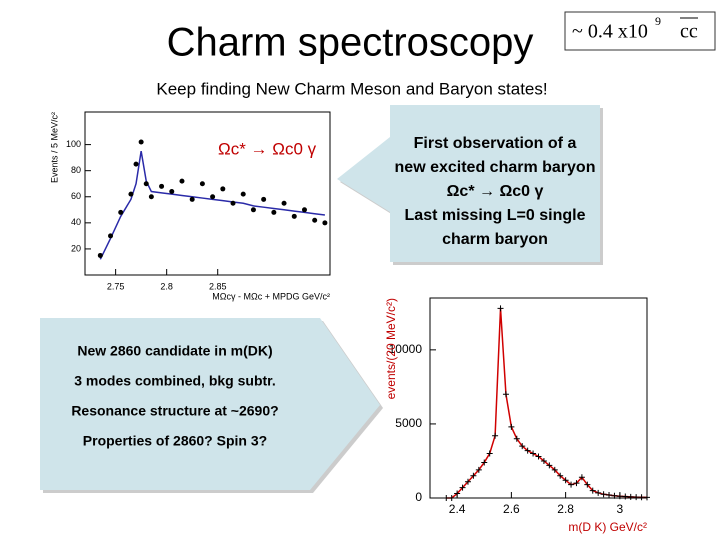 The width and height of the screenshot is (720, 540). Describe the element at coordinates (76, 170) in the screenshot. I see `y-tick-label: 80` at that location.